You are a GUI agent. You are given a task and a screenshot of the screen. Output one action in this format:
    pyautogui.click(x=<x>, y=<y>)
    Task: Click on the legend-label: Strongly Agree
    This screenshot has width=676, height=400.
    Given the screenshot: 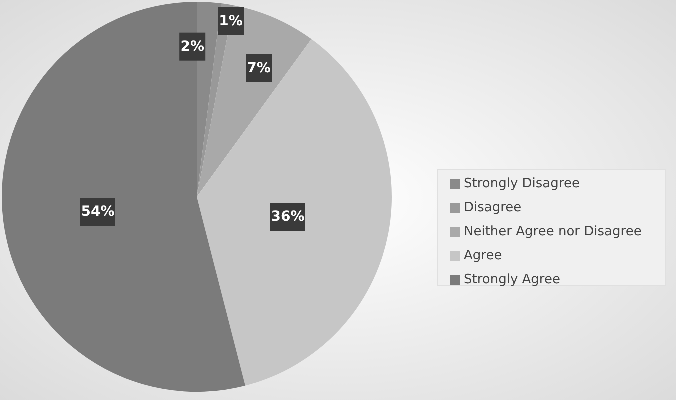 What is the action you would take?
    pyautogui.click(x=512, y=280)
    